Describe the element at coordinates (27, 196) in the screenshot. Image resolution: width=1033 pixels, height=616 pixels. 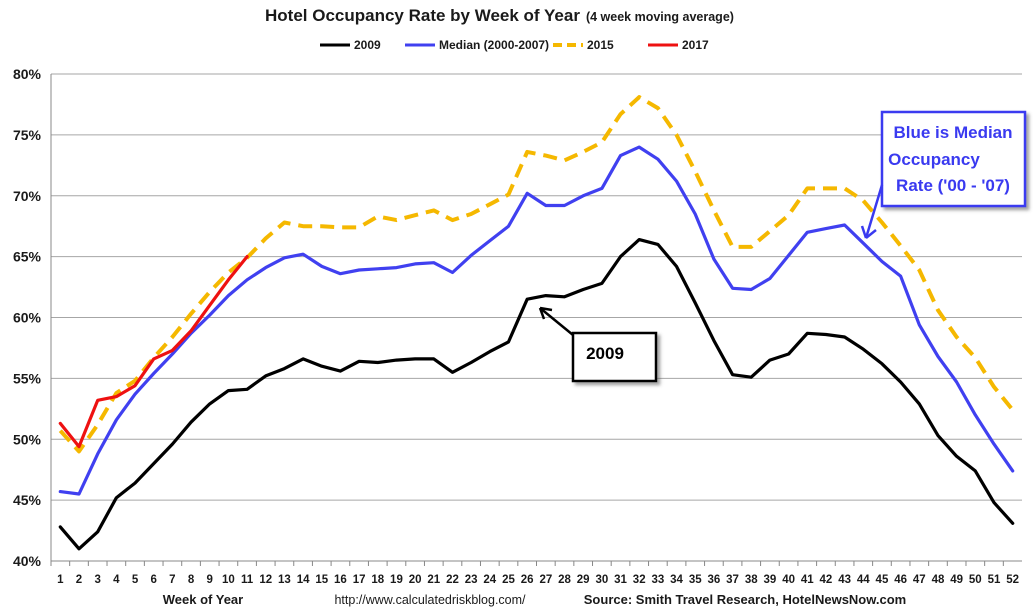
I see `y-tick-label: 70%` at that location.